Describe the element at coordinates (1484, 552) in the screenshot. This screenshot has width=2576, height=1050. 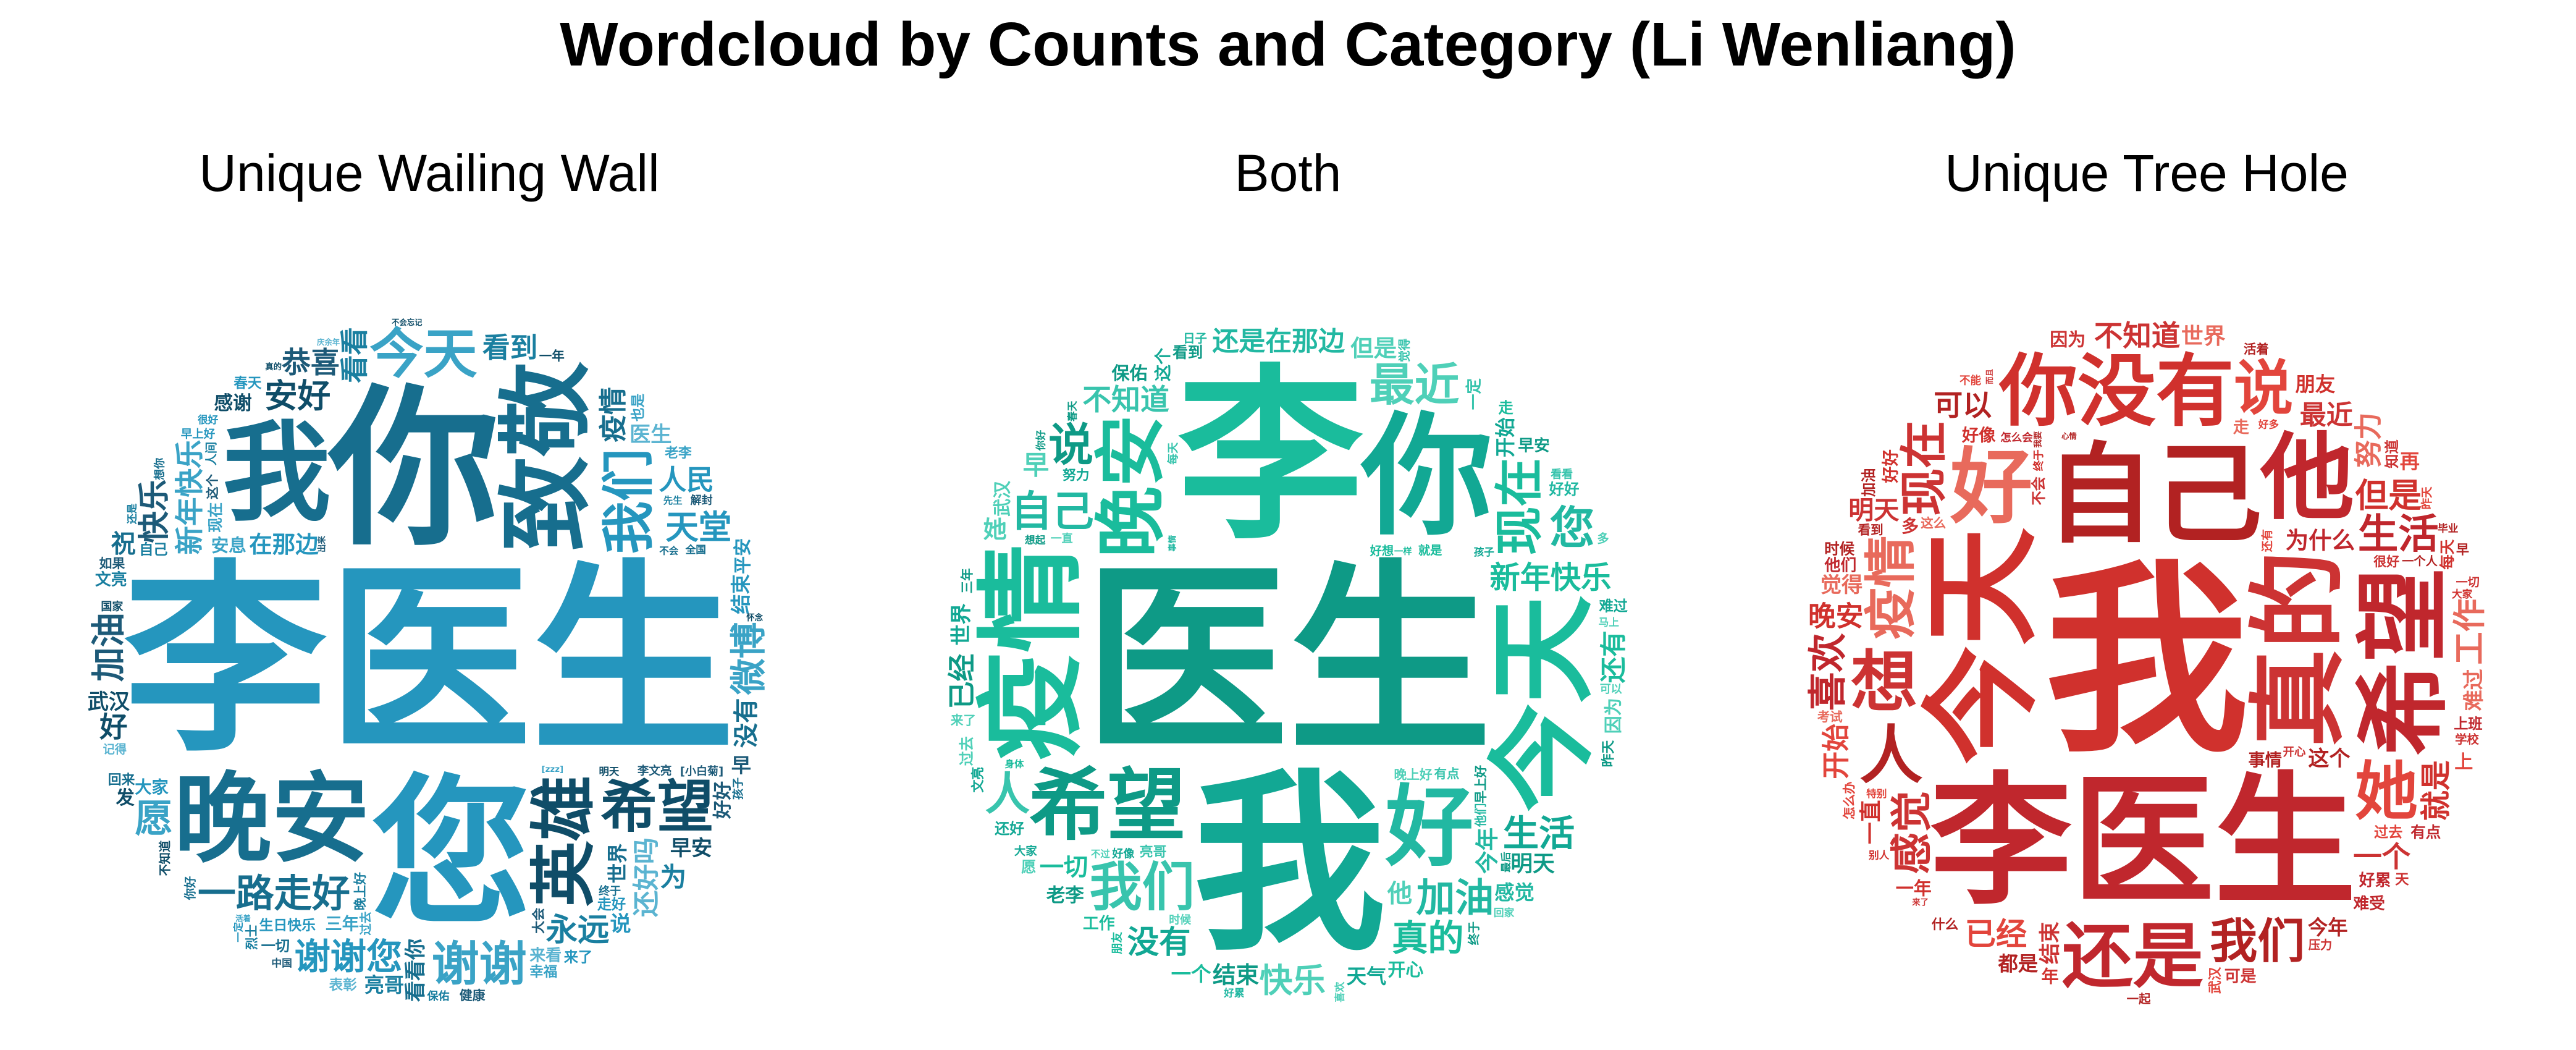
I see `cloud-word: 孩子` at that location.